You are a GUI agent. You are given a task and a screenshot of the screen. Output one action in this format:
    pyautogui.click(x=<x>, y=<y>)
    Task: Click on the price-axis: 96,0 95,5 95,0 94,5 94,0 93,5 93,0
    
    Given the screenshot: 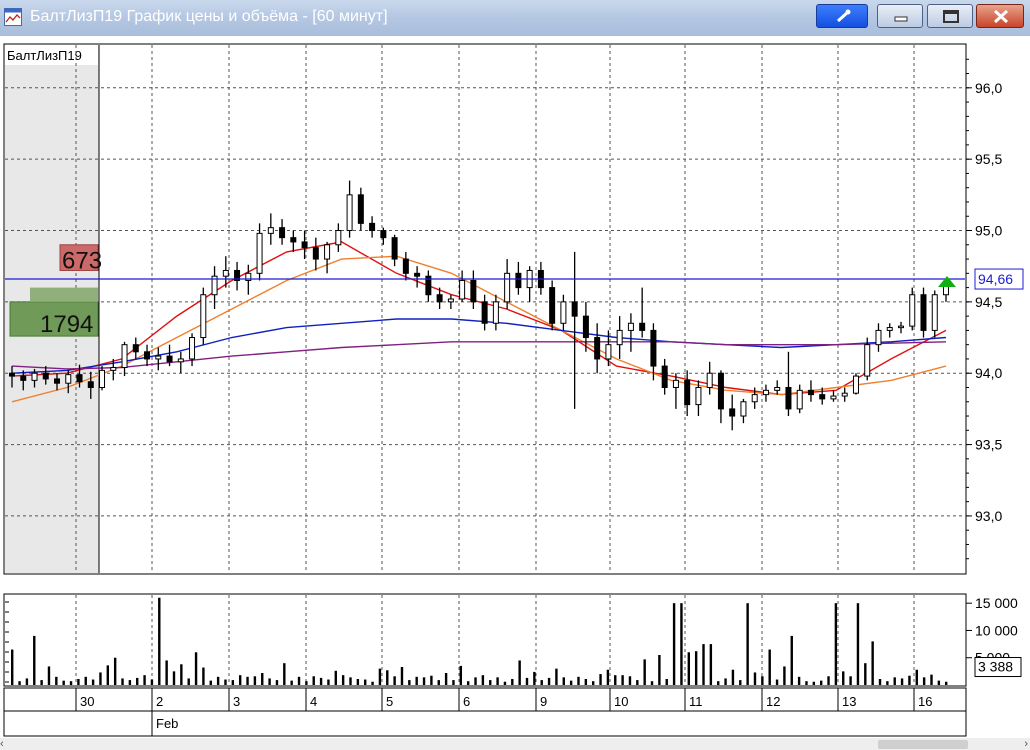 What is the action you would take?
    pyautogui.click(x=984, y=309)
    